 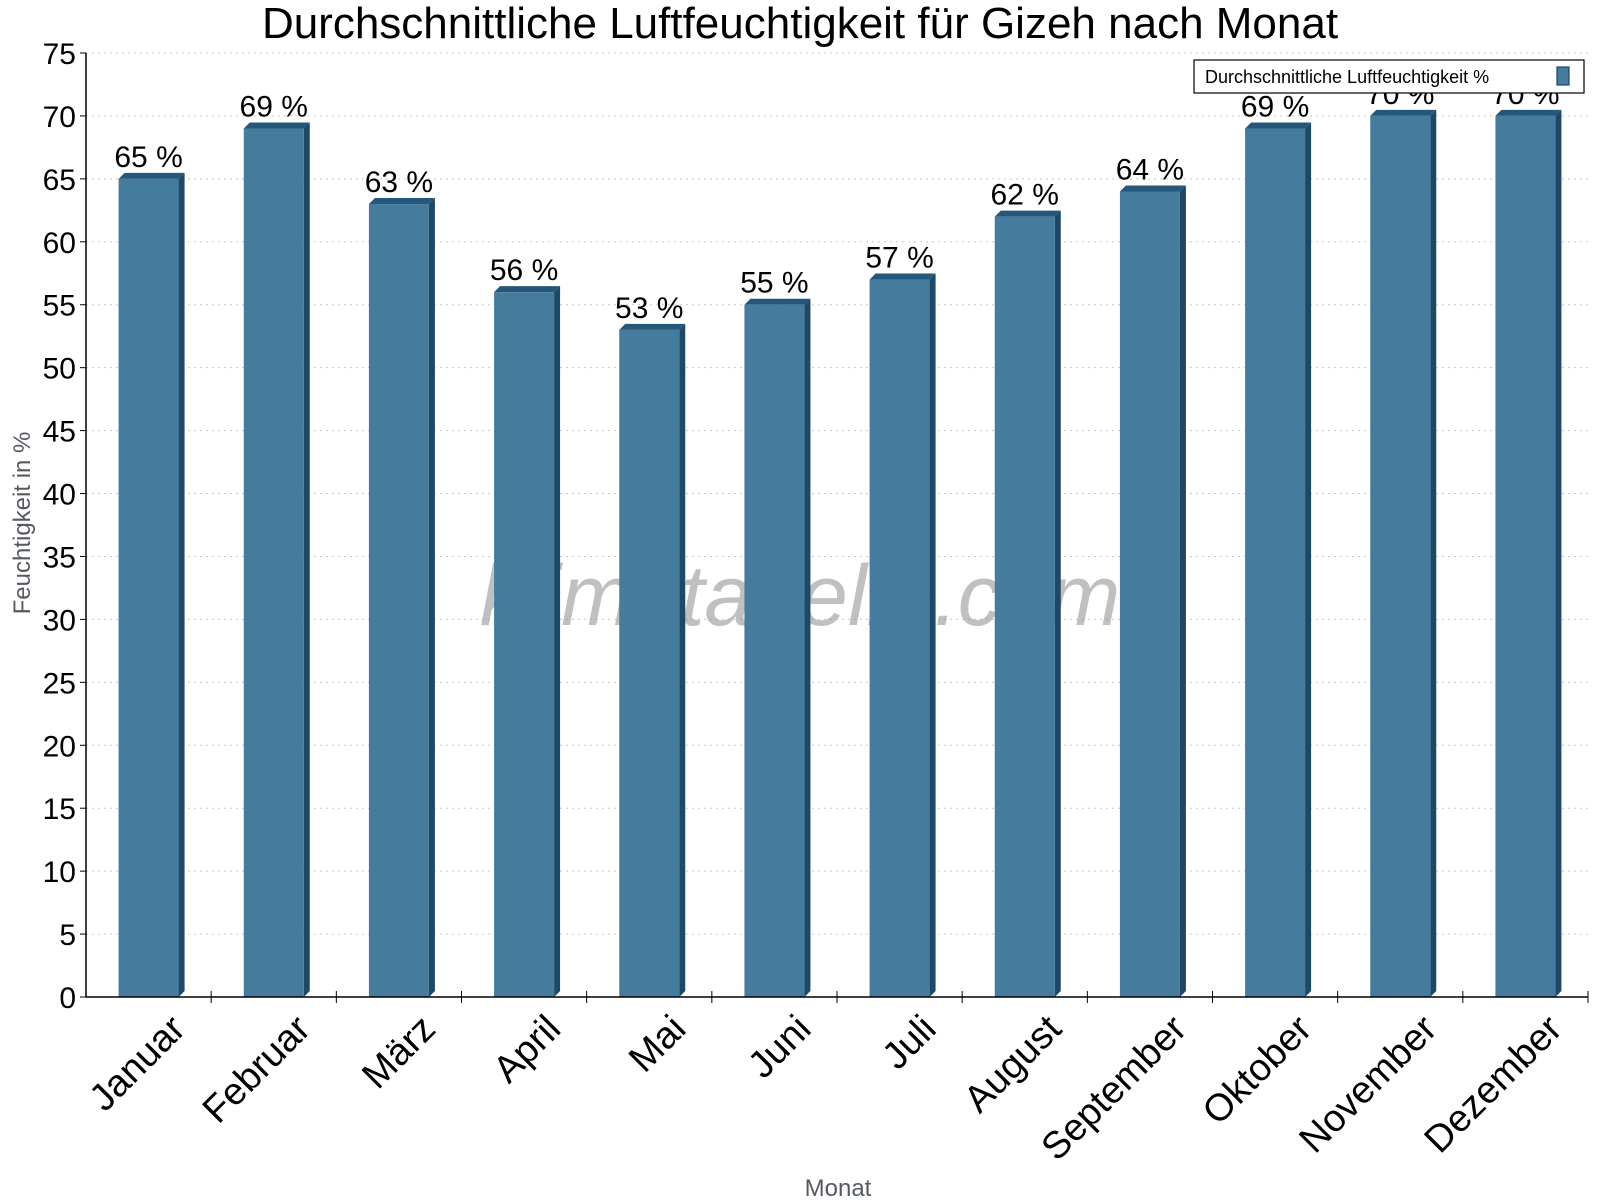 I want to click on x-tick-label: Juli, so click(x=910, y=1043).